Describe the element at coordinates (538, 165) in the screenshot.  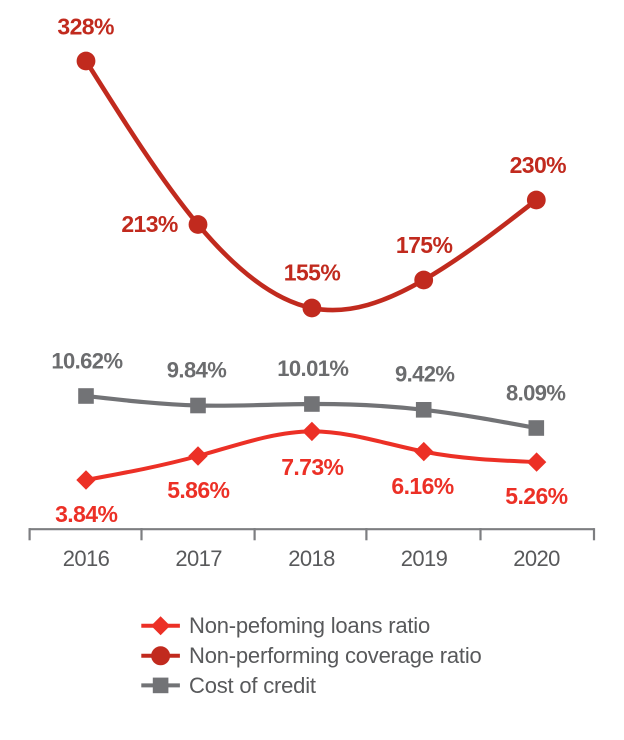
I see `svg-text: 230%` at that location.